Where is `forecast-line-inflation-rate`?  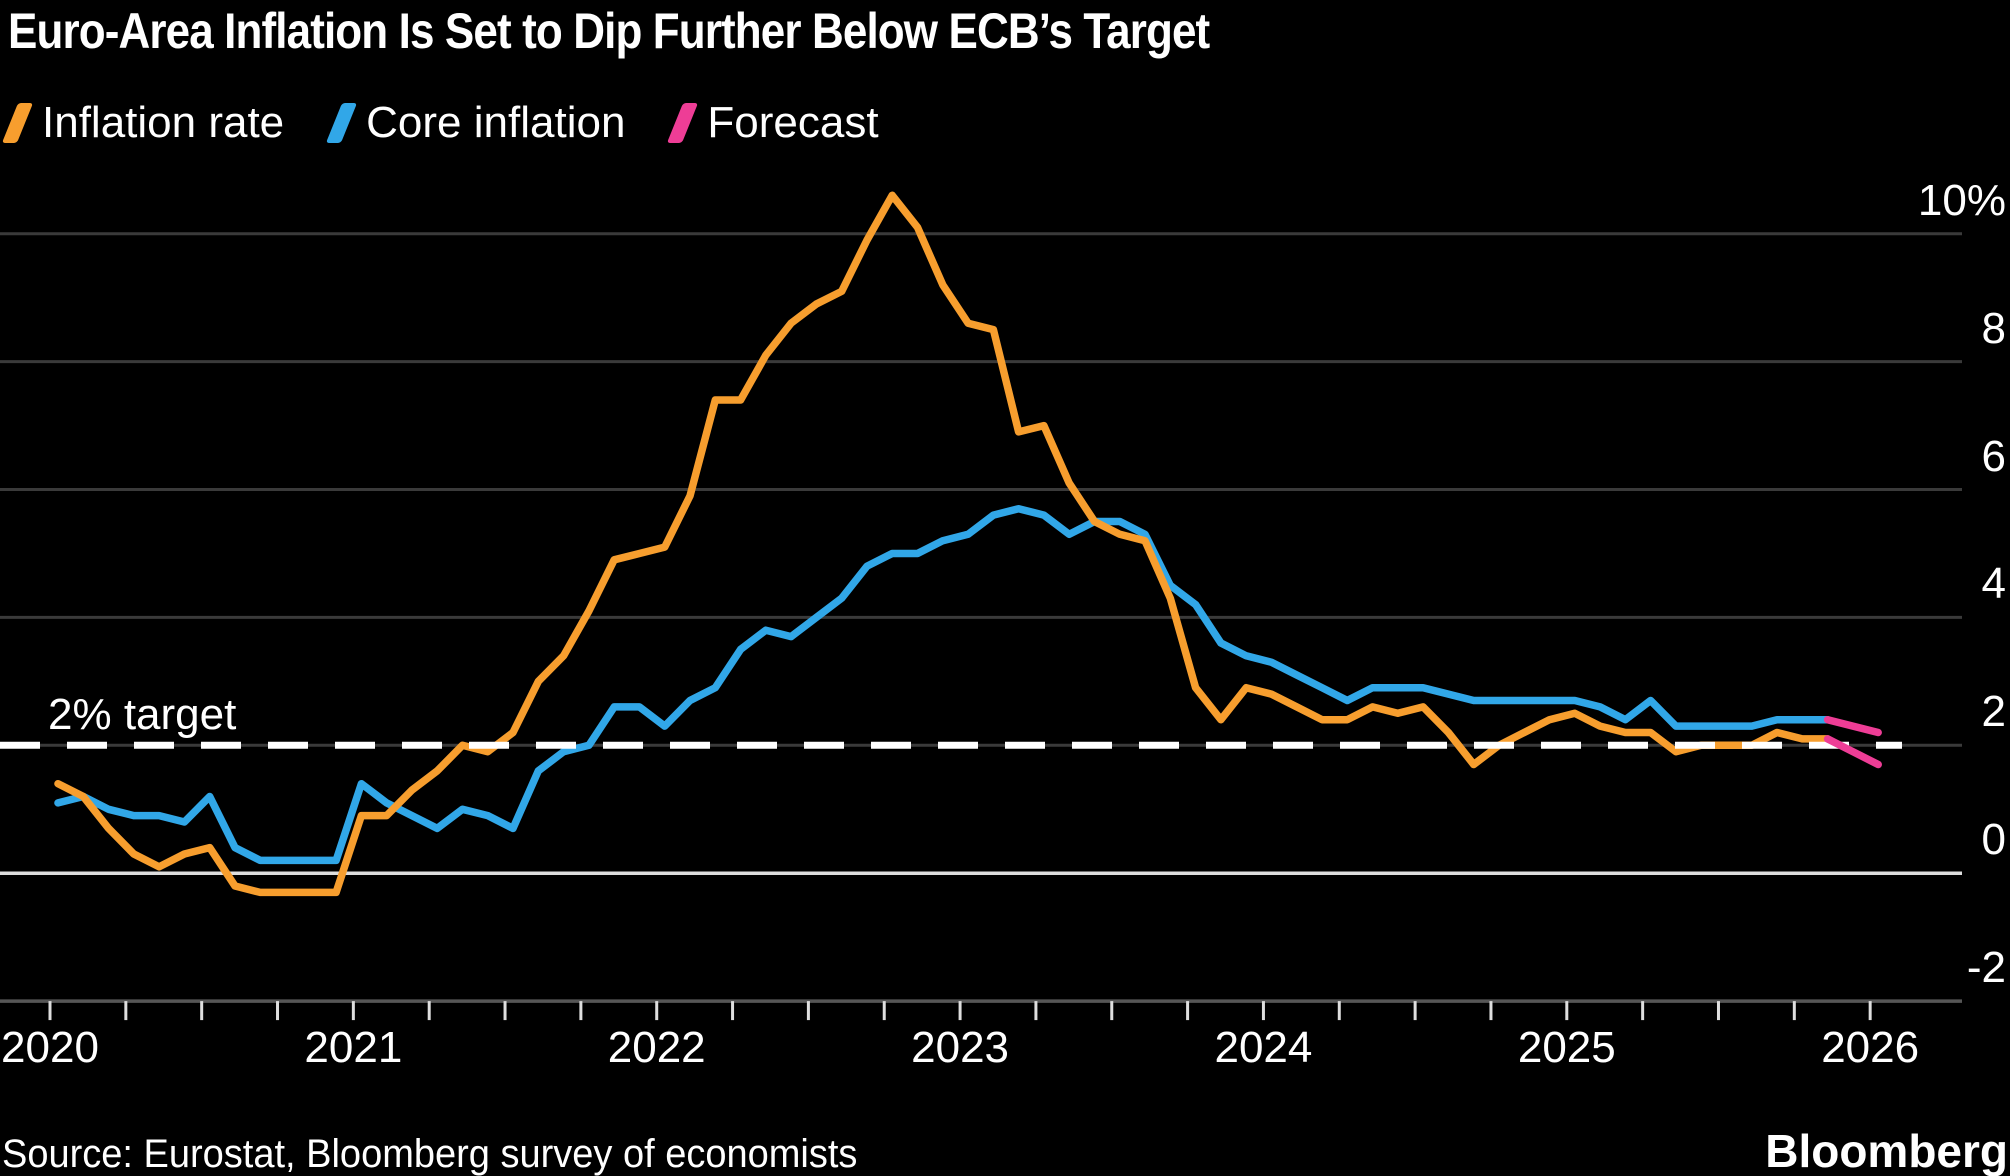
forecast-line-inflation-rate is located at coordinates (1852, 752).